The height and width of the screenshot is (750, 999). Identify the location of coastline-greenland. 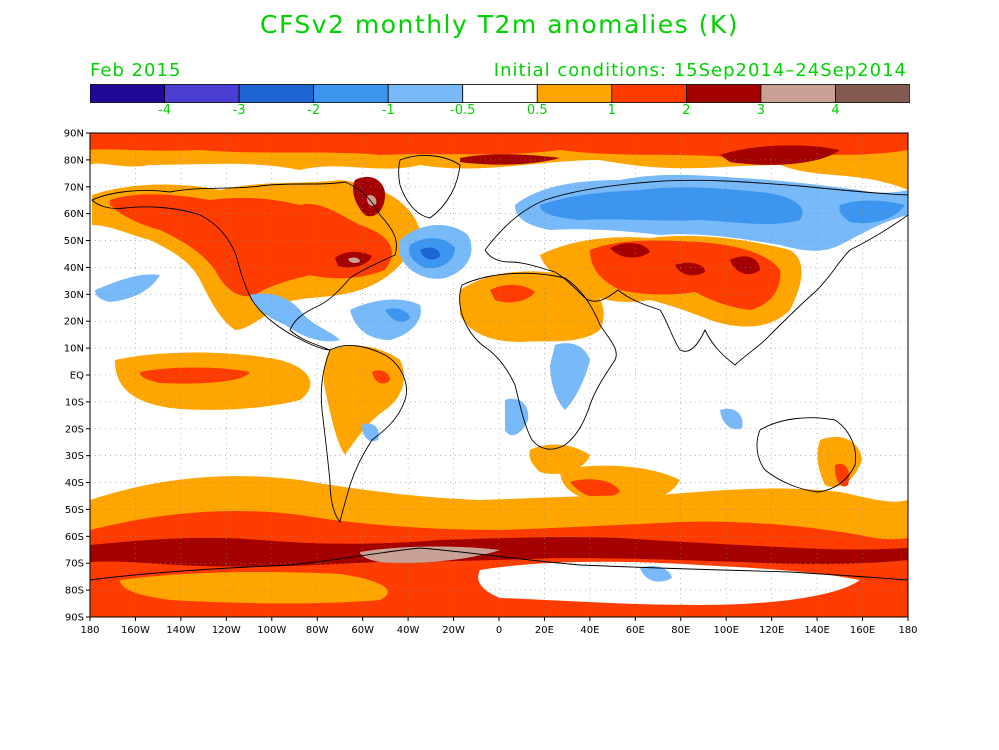
(429, 187).